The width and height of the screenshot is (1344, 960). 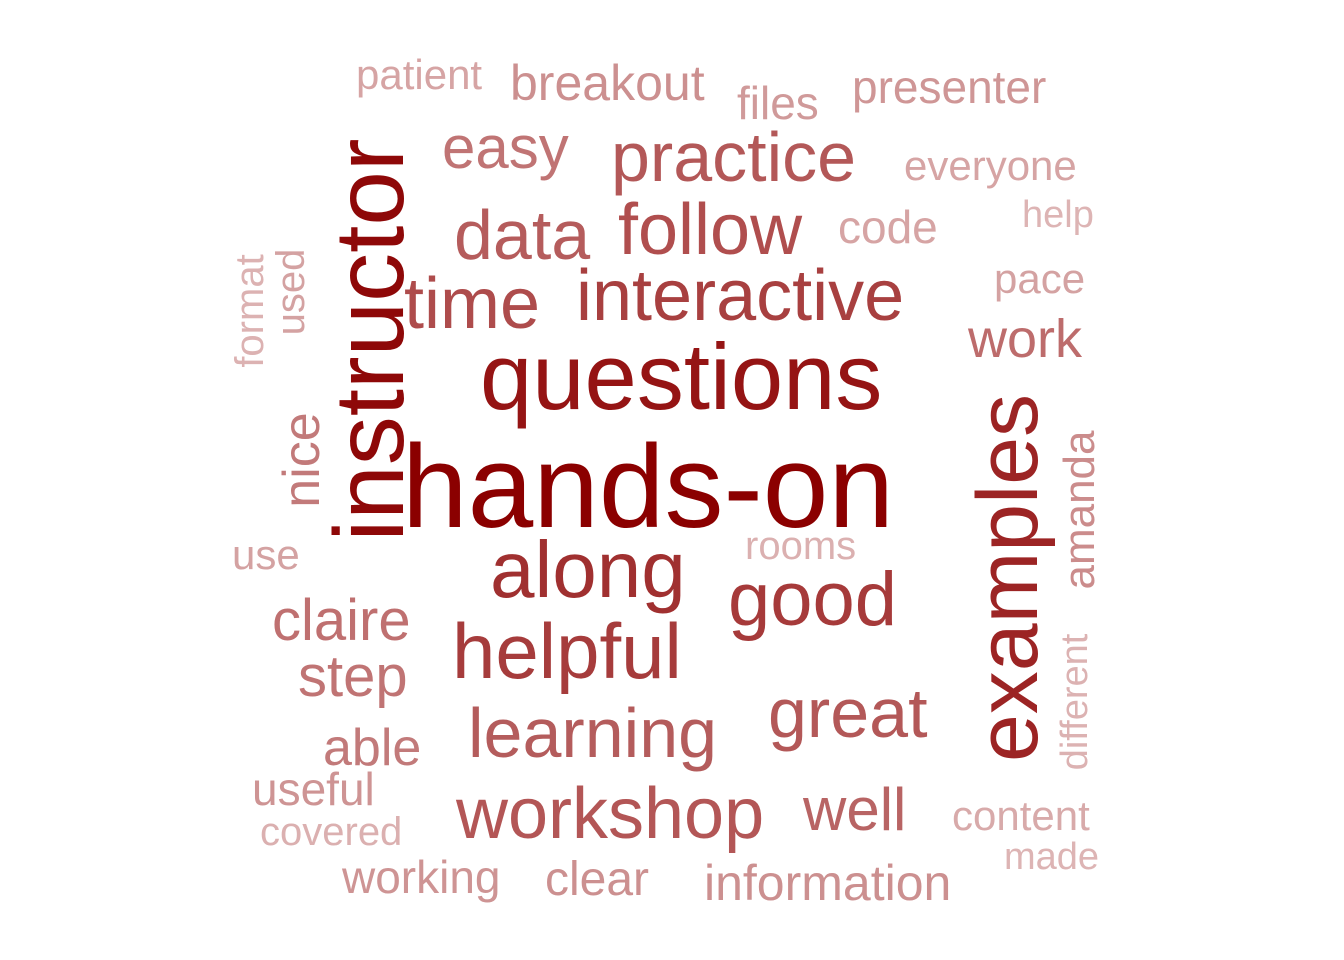 I want to click on word-great: great, so click(x=848, y=713).